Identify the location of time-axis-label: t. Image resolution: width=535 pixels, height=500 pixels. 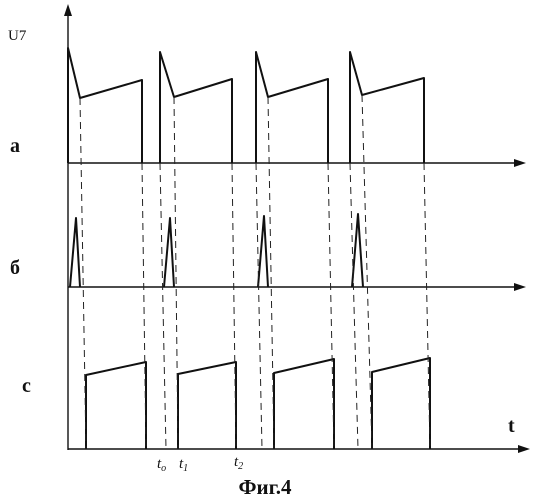
(511, 426).